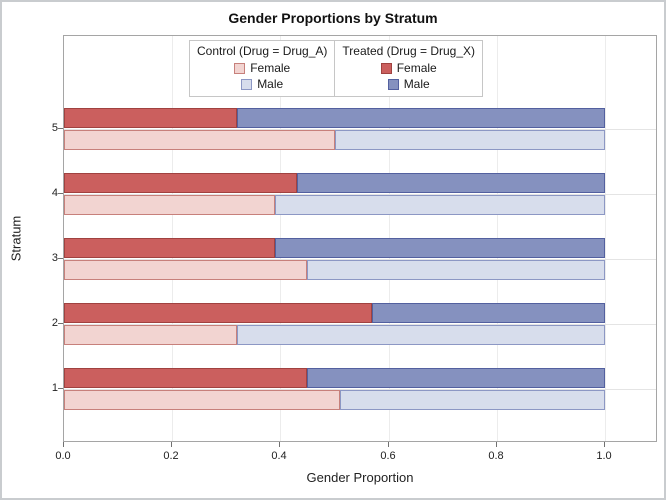  Describe the element at coordinates (605, 238) in the screenshot. I see `x-gridline` at that location.